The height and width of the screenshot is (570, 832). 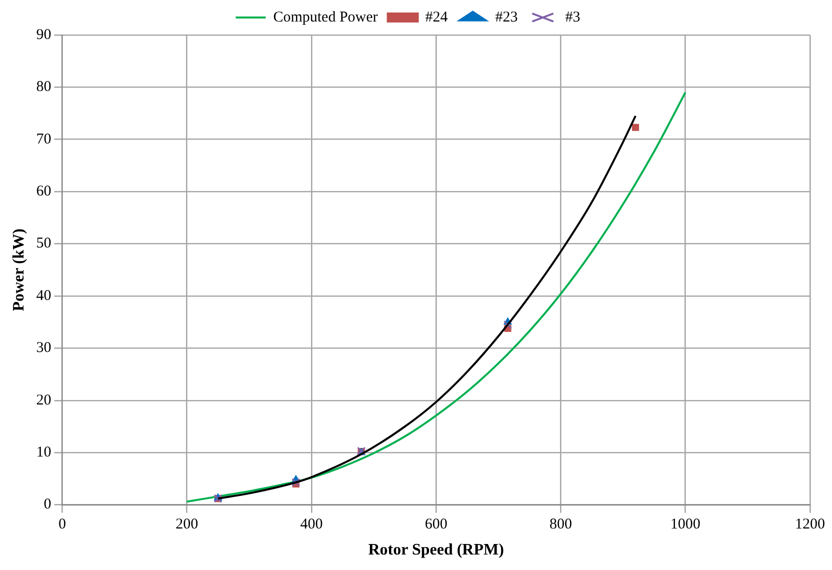 What do you see at coordinates (325, 17) in the screenshot?
I see `legend-label: Computed Power` at bounding box center [325, 17].